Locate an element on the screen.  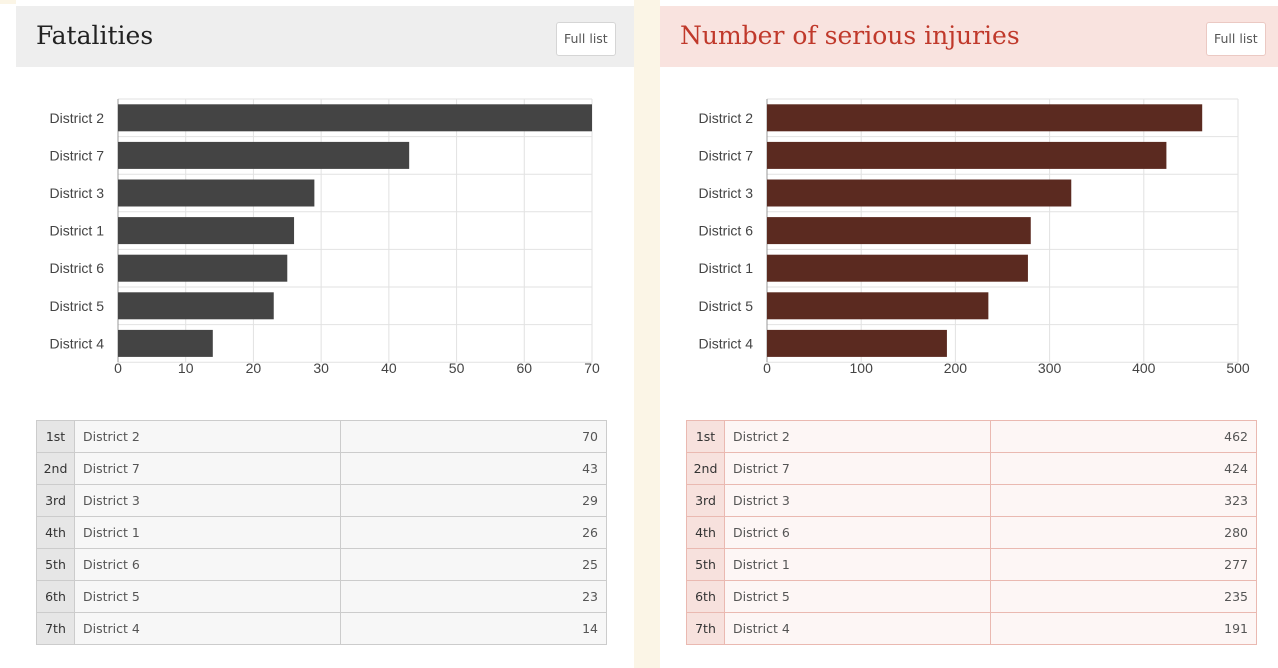
value-cell: 70 is located at coordinates (473, 436).